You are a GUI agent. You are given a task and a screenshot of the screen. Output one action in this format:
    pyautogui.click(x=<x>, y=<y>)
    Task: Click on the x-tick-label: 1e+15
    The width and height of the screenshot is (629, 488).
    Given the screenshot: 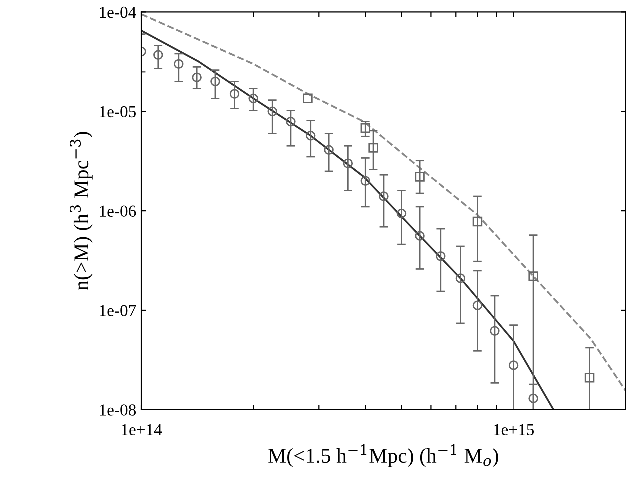 What is the action you would take?
    pyautogui.click(x=514, y=430)
    